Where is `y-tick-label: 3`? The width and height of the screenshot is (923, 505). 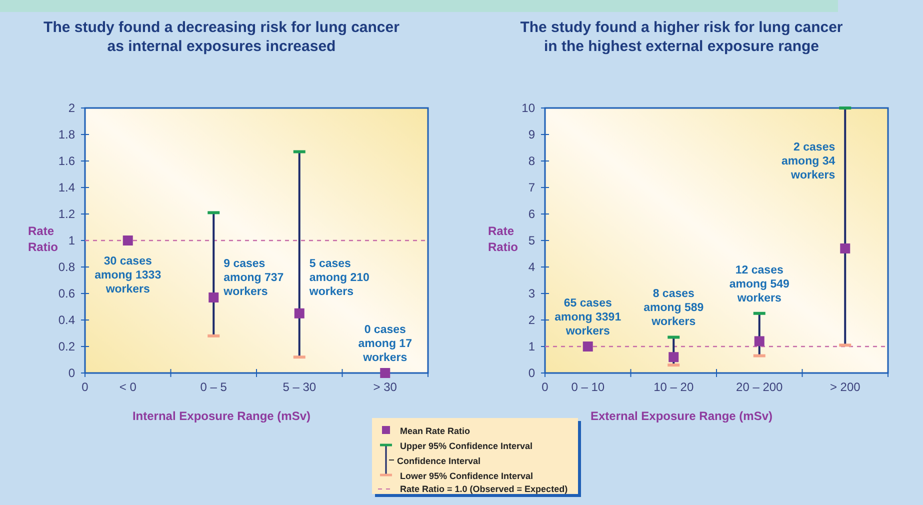
y-tick-label: 3 is located at coordinates (532, 293).